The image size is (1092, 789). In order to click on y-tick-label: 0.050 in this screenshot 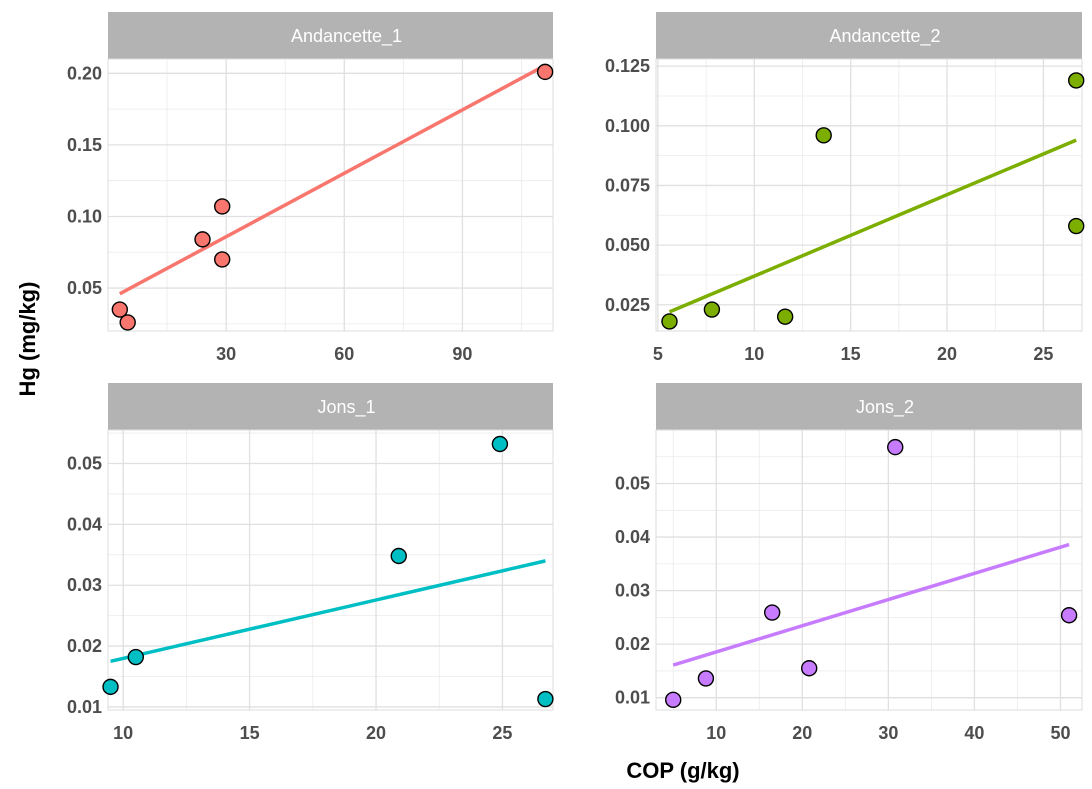, I will do `click(627, 245)`.